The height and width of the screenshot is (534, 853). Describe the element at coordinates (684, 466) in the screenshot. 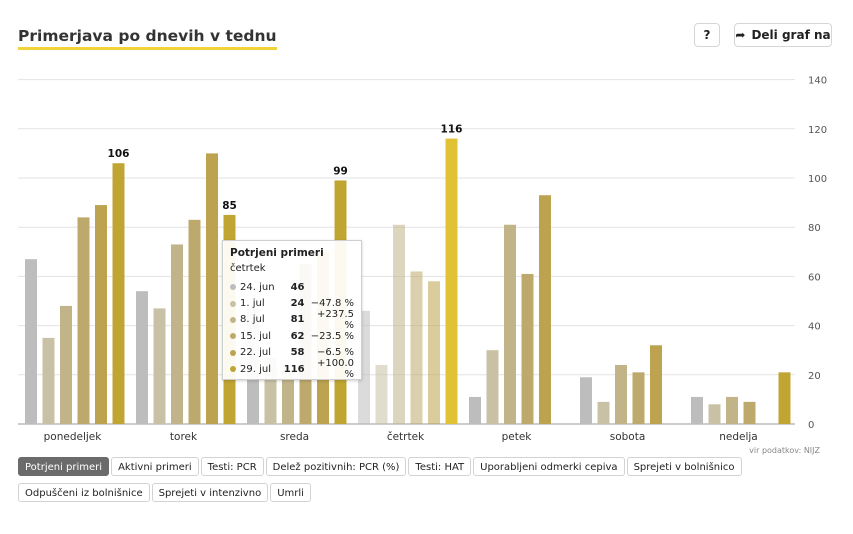

I see `metric-pill: Sprejeti v bolnišnico` at that location.